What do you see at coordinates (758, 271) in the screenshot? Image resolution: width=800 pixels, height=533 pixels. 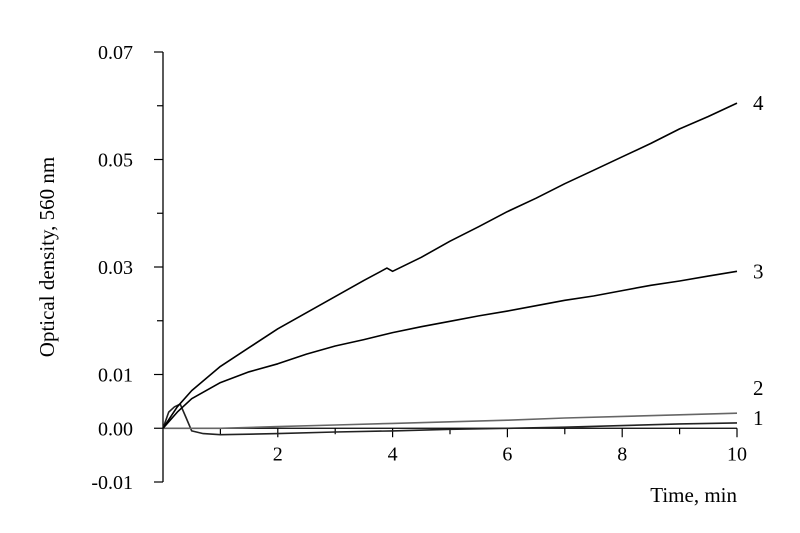 I see `series-label-3: 3` at bounding box center [758, 271].